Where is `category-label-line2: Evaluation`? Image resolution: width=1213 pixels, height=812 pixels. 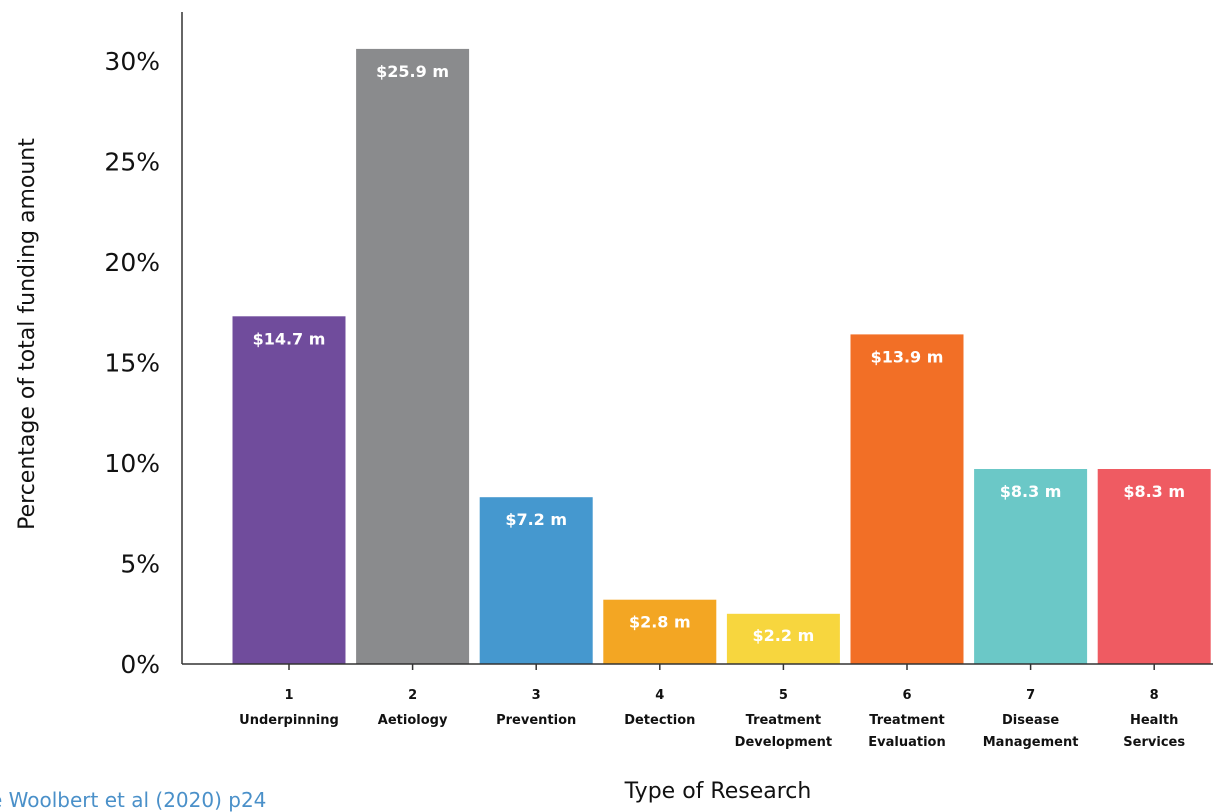 category-label-line2: Evaluation is located at coordinates (906, 742).